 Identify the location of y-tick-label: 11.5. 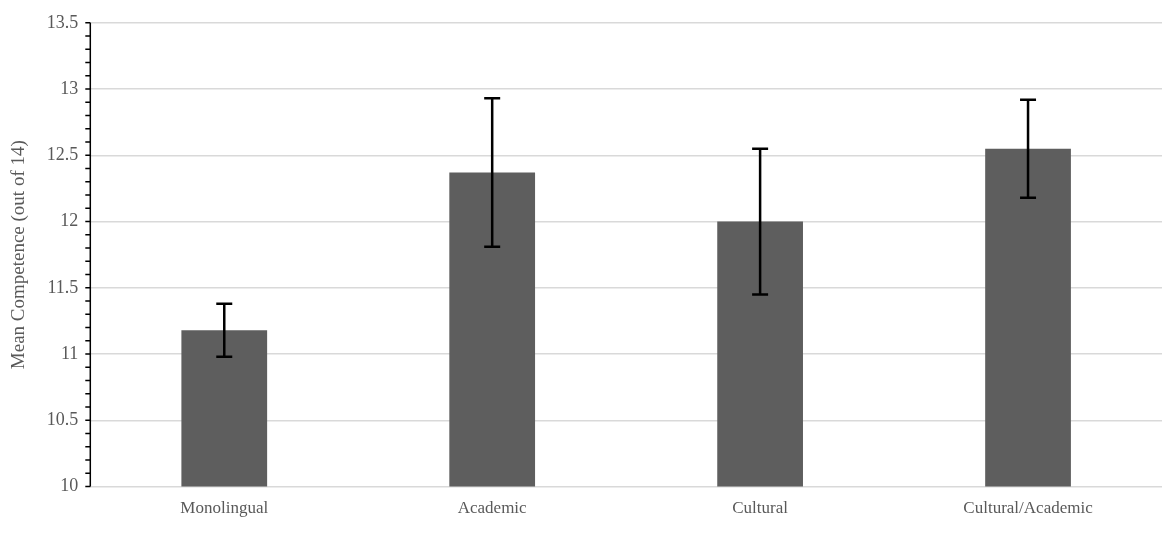
(63, 286).